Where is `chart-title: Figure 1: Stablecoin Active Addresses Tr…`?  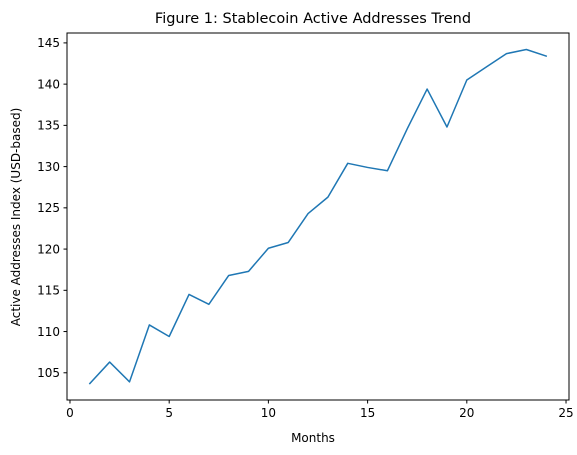
chart-title: Figure 1: Stablecoin Active Addresses Tr… is located at coordinates (313, 19).